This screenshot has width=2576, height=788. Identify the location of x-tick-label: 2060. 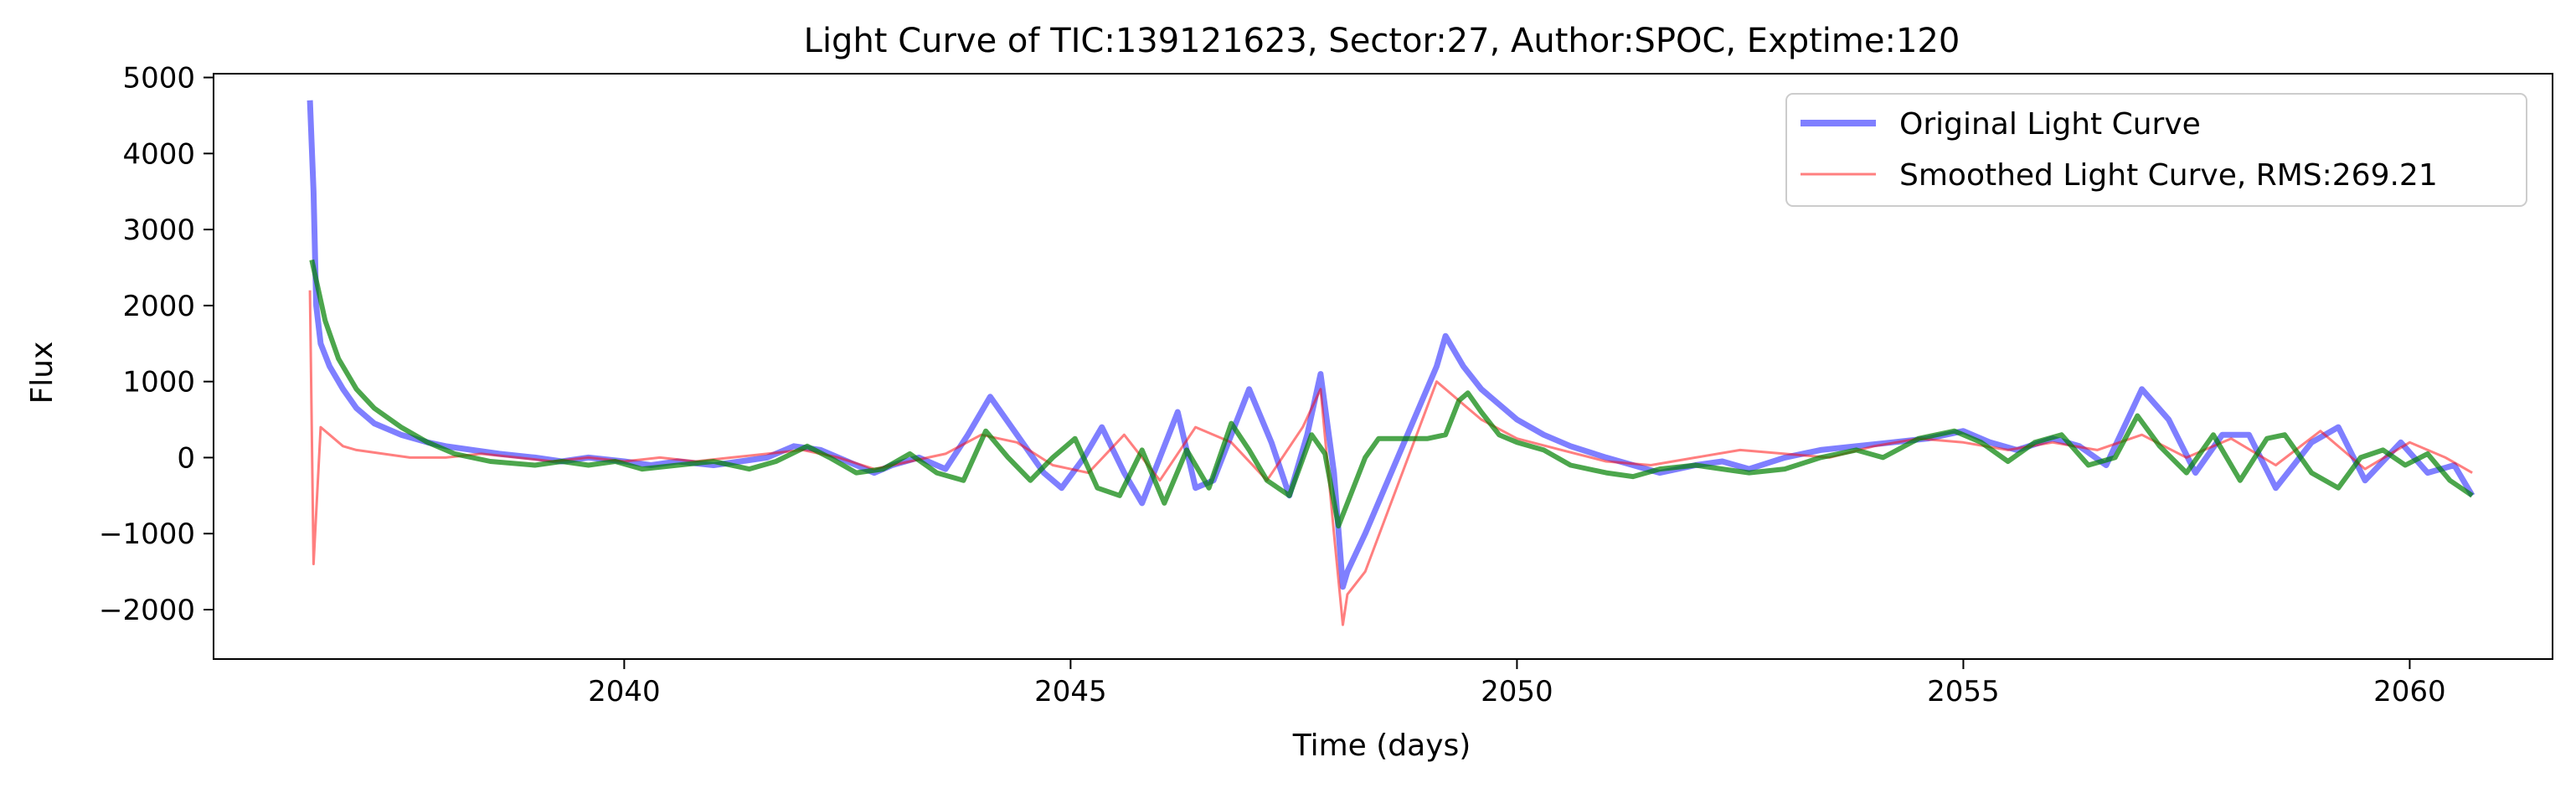
(2409, 691).